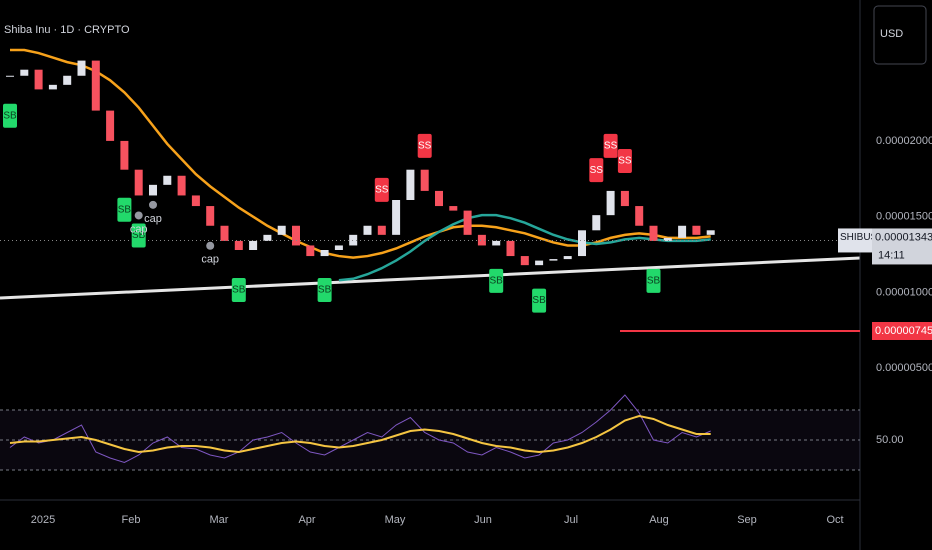 This screenshot has width=932, height=550. Describe the element at coordinates (138, 215) in the screenshot. I see `note-dot` at that location.